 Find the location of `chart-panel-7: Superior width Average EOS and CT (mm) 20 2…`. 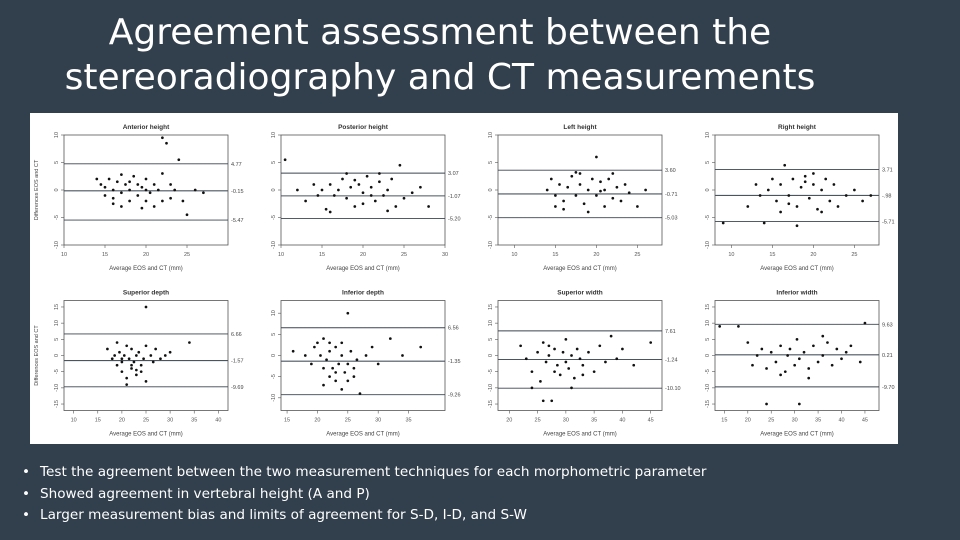

chart-panel-7: Superior width Average EOS and CT (mm) 20 2… is located at coordinates (584, 364).